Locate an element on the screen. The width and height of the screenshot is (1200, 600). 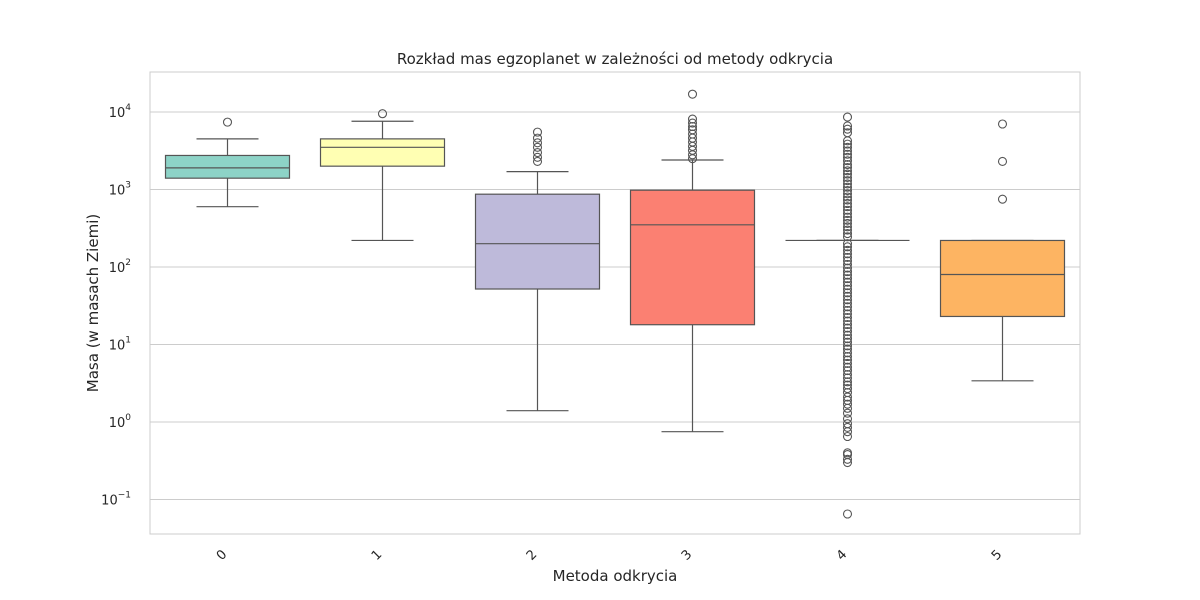
y-tick-label: 10⁴ is located at coordinates (120, 112).